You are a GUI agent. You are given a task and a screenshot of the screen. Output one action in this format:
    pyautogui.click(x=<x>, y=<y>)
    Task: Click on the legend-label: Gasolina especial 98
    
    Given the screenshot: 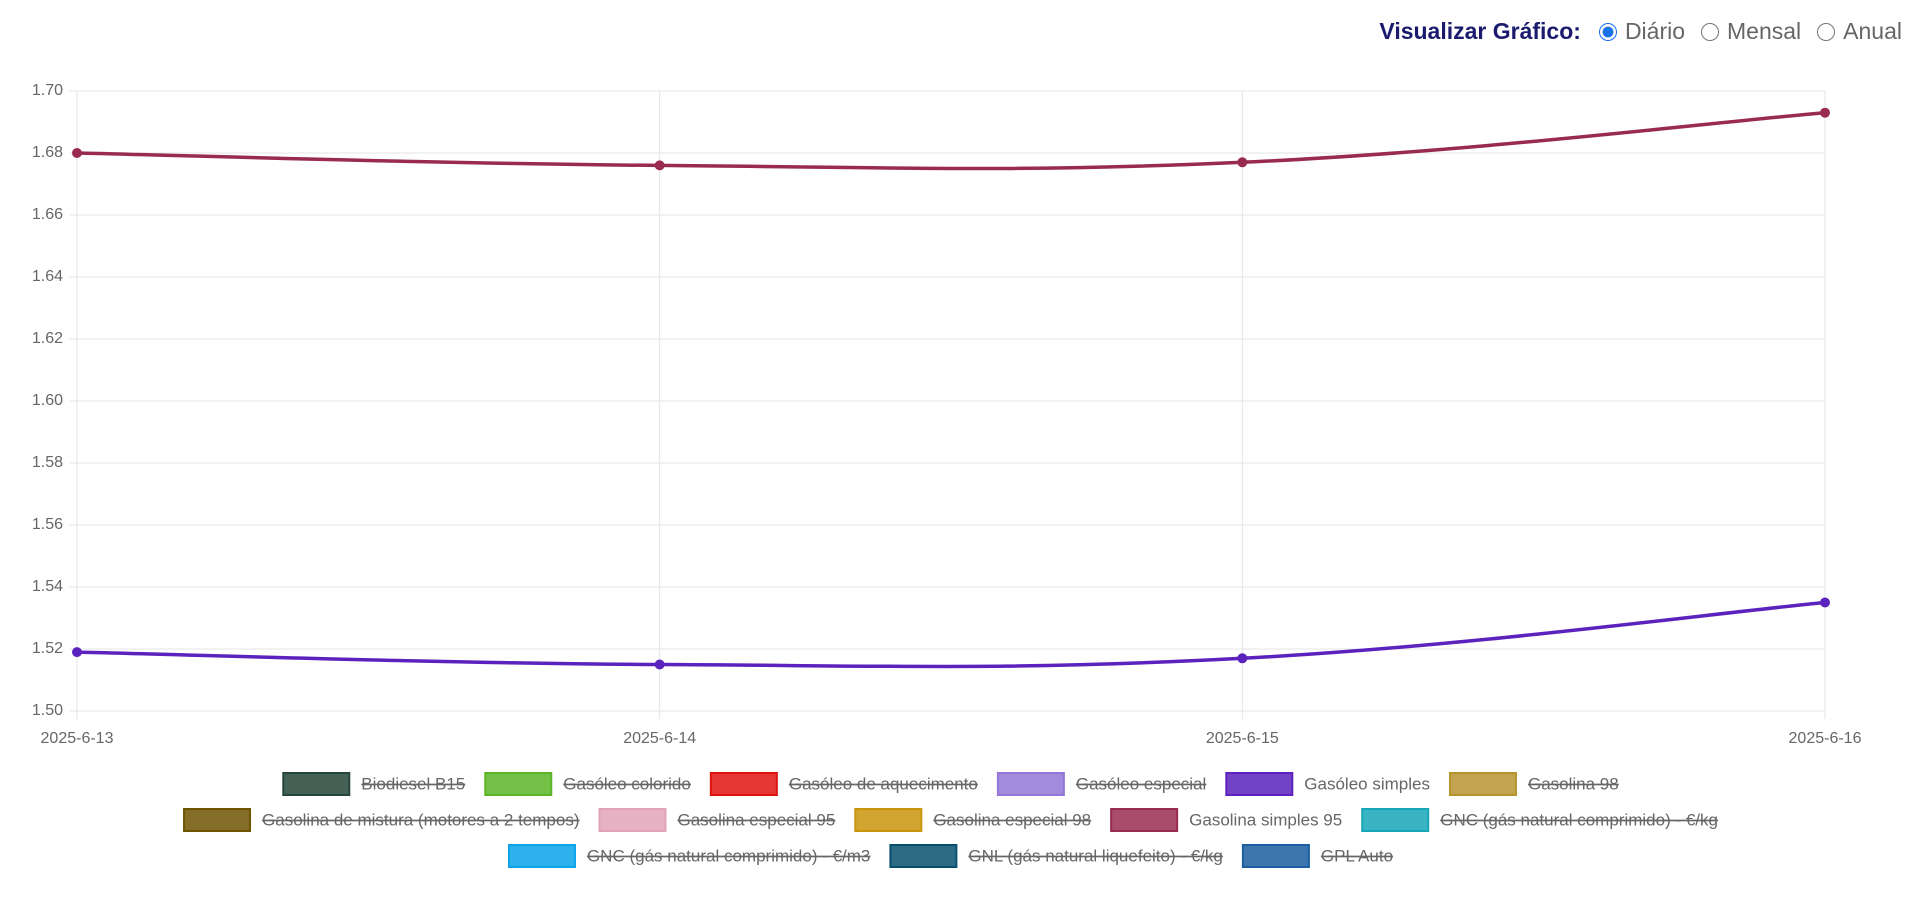 What is the action you would take?
    pyautogui.click(x=1012, y=819)
    